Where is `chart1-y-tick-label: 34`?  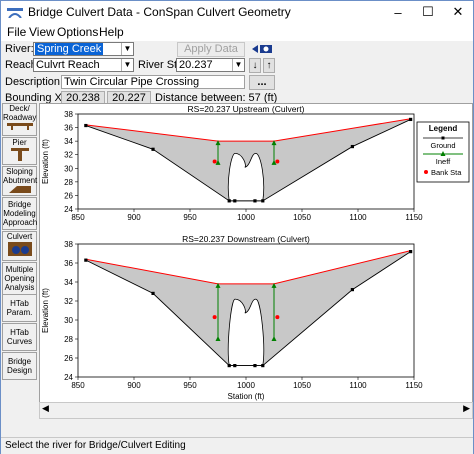 chart1-y-tick-label: 34 is located at coordinates (68, 141).